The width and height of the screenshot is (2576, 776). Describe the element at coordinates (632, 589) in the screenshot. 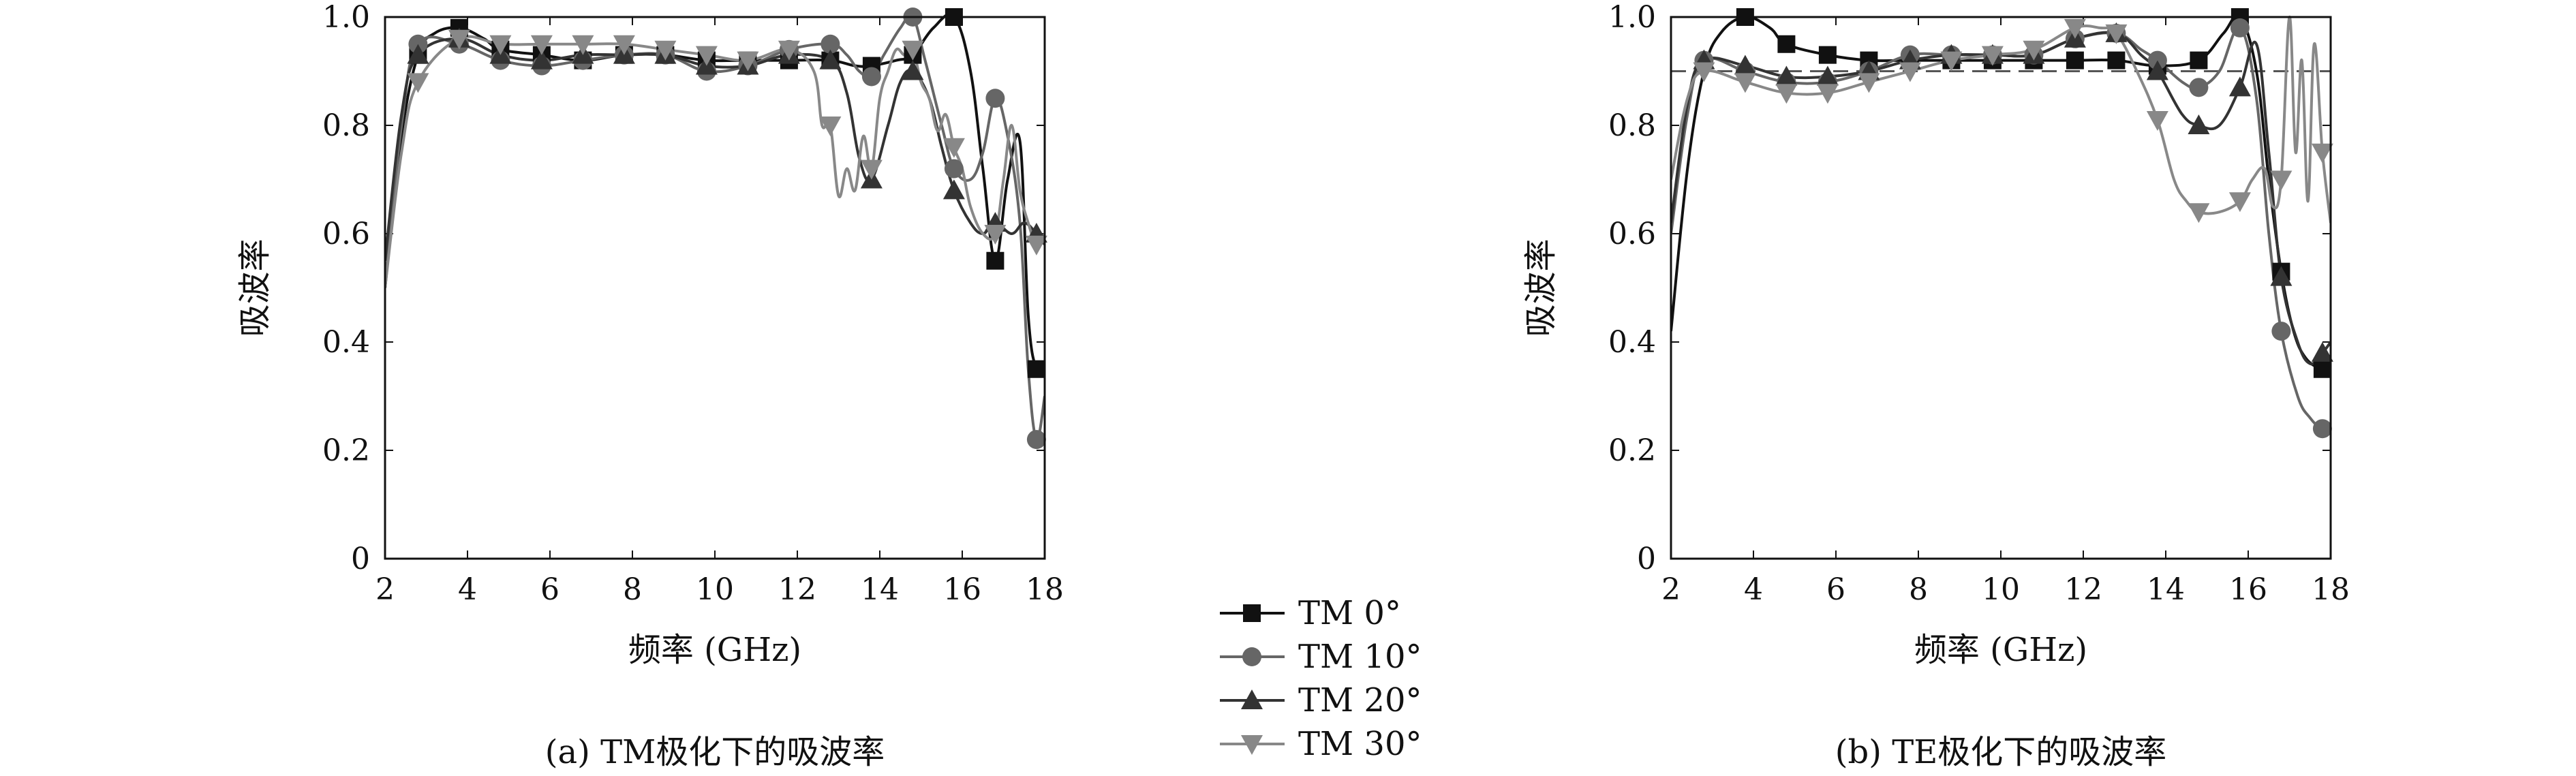

I see `x-tick-label: 8` at that location.